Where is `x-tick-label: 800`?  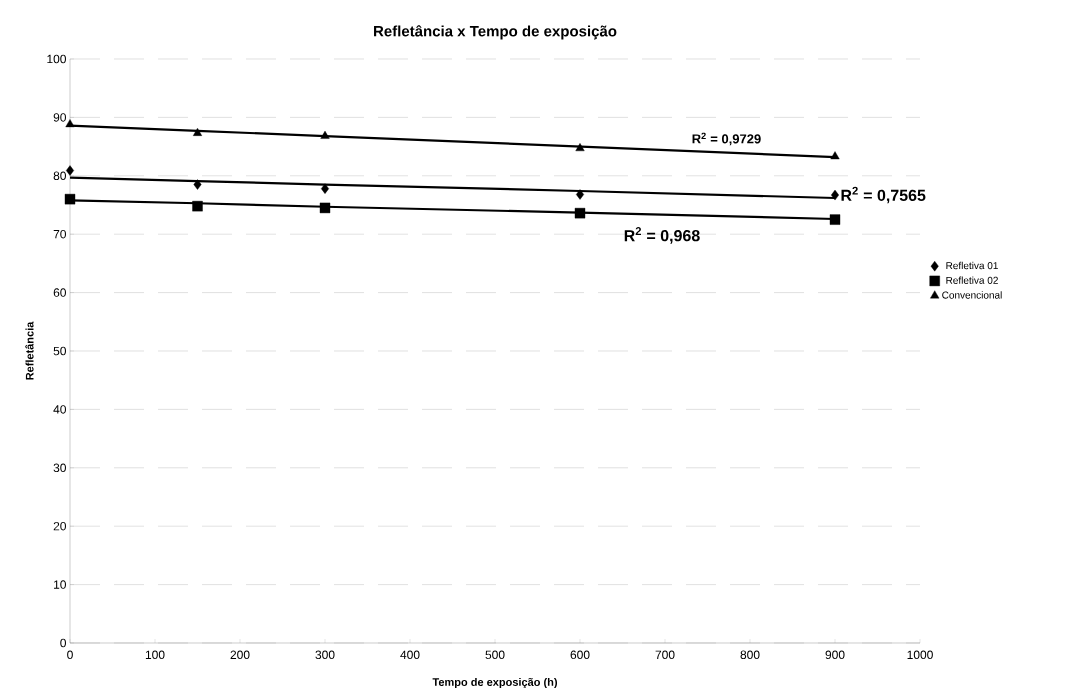 x-tick-label: 800 is located at coordinates (750, 655).